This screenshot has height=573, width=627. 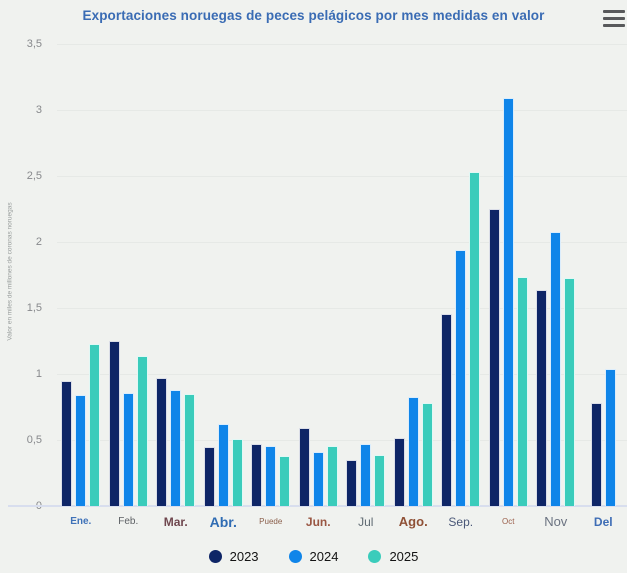 What do you see at coordinates (223, 522) in the screenshot?
I see `x-tick-label-Abr: Abr.` at bounding box center [223, 522].